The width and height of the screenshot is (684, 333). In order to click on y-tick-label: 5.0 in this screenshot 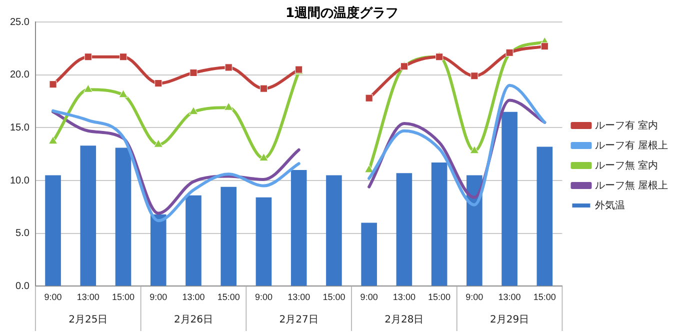, I will do `click(23, 234)`.